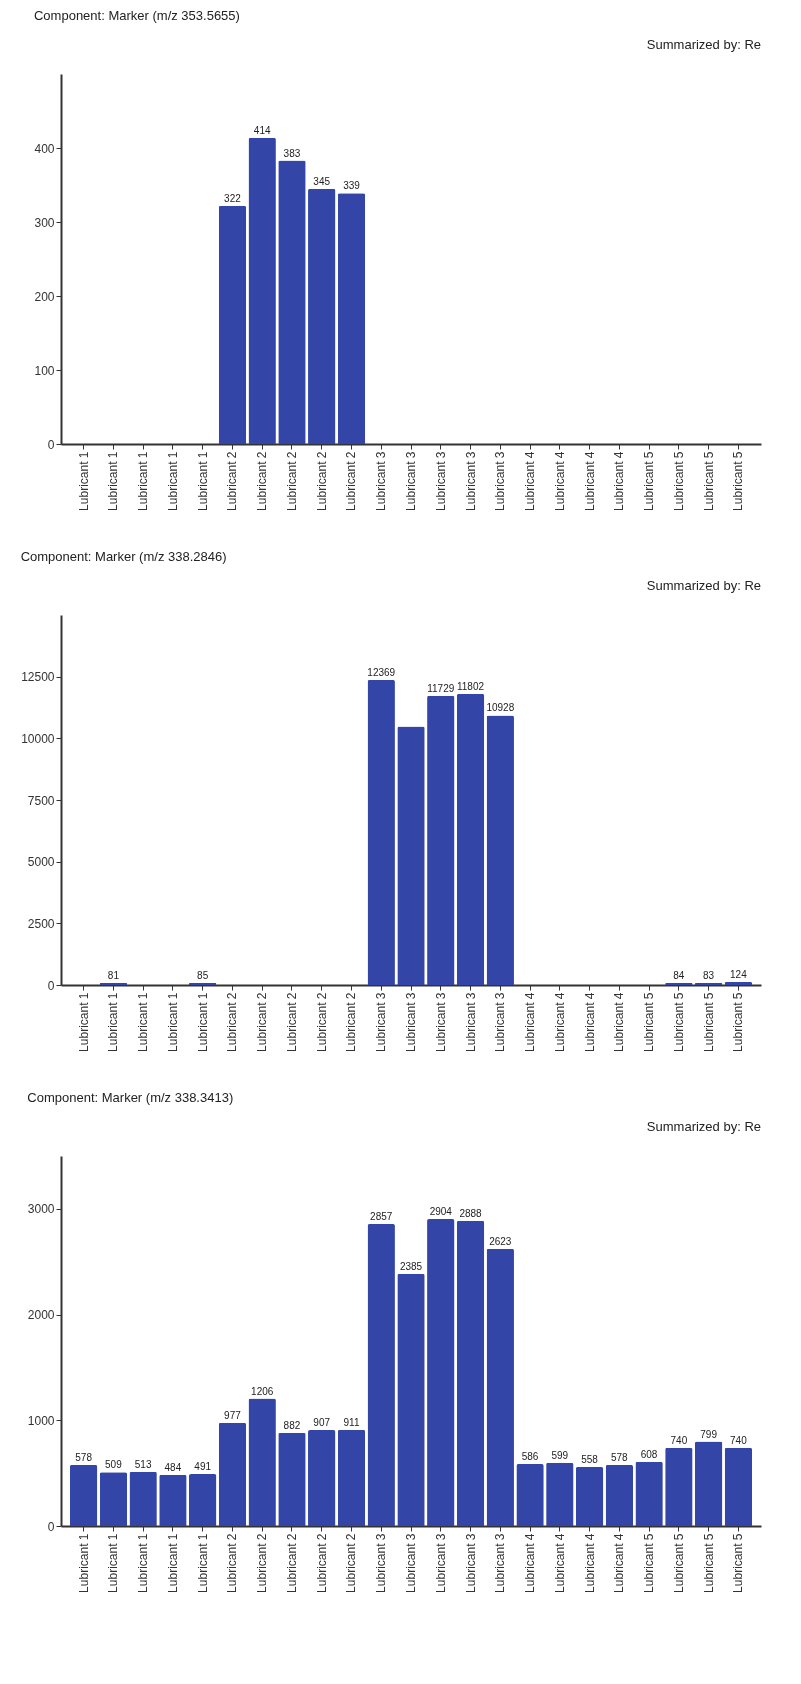 This screenshot has width=801, height=1684. I want to click on data-label: 599, so click(560, 1455).